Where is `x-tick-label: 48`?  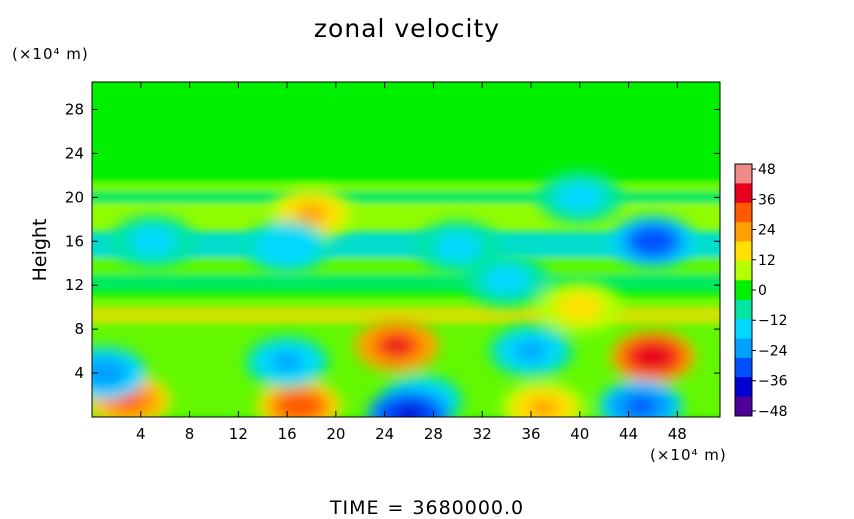
x-tick-label: 48 is located at coordinates (677, 434).